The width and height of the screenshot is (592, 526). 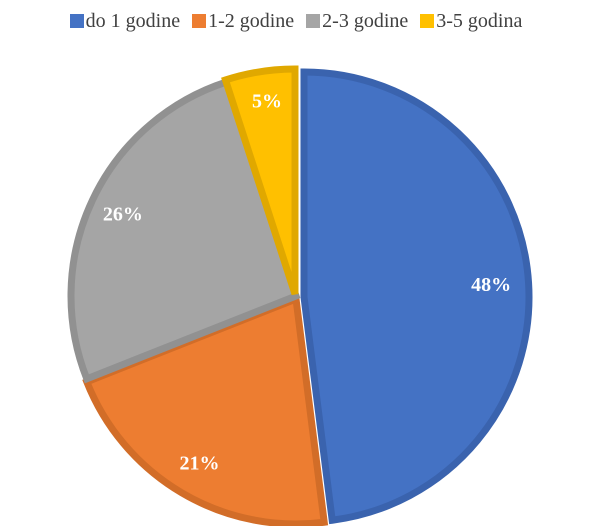 I want to click on legend-item-4: 3-5 godina, so click(x=471, y=21).